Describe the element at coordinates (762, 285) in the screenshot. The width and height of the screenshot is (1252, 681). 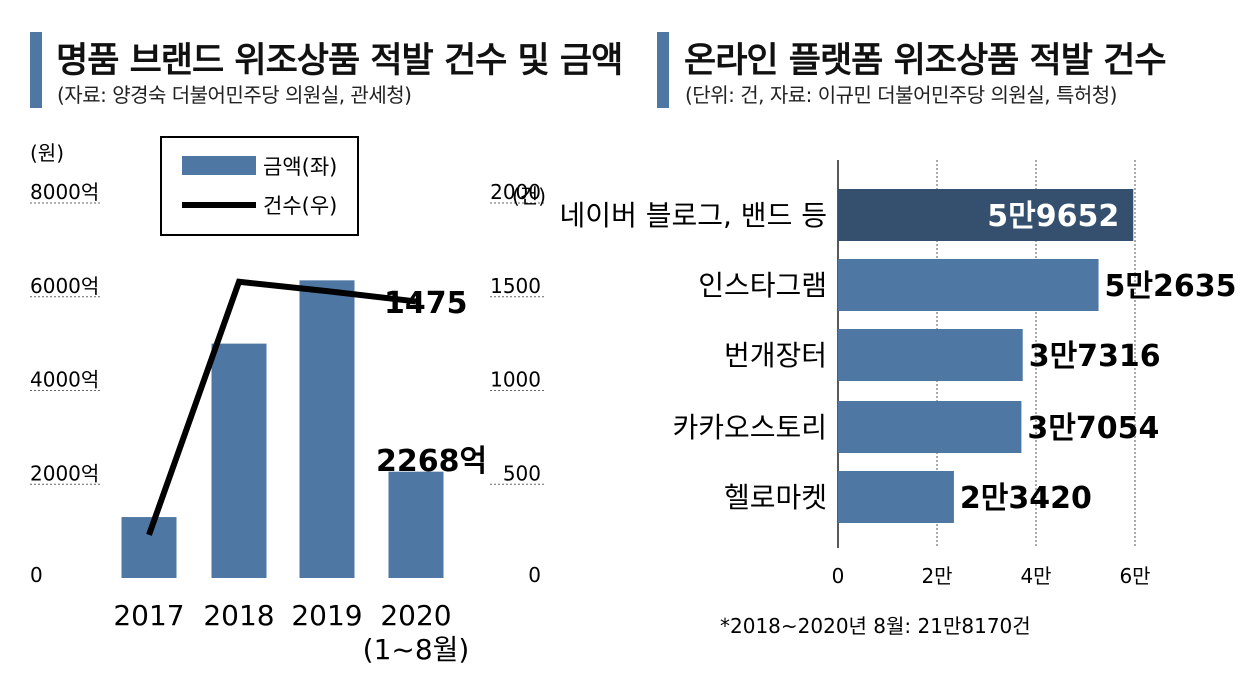
I see `platform-category-label: 인스타그램` at that location.